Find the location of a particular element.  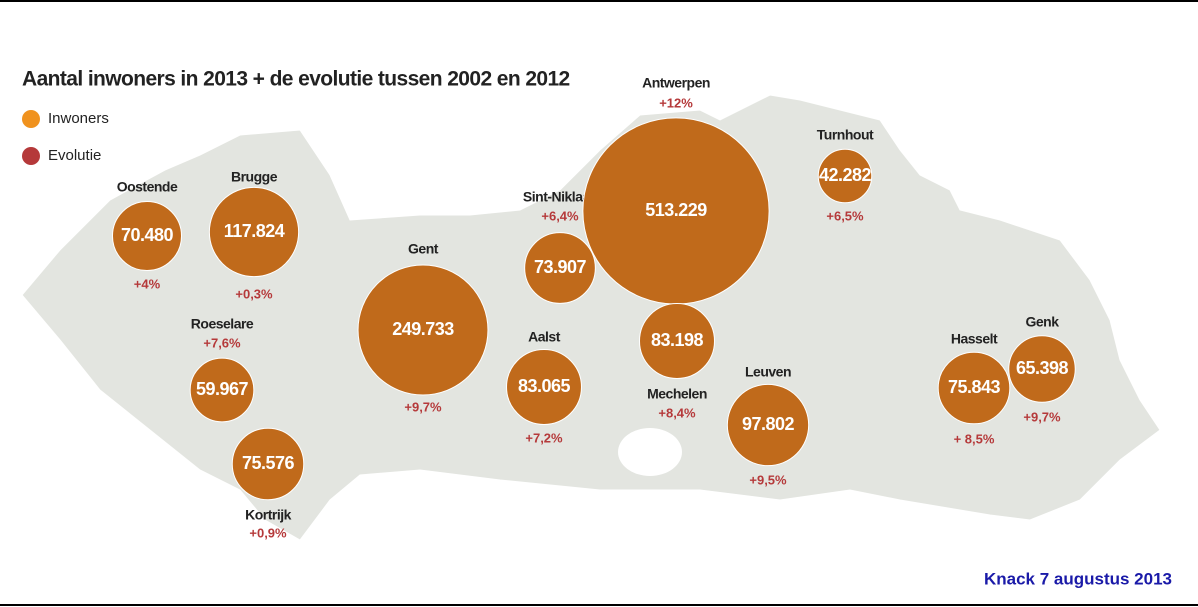

population-label: 117.824 is located at coordinates (254, 231).